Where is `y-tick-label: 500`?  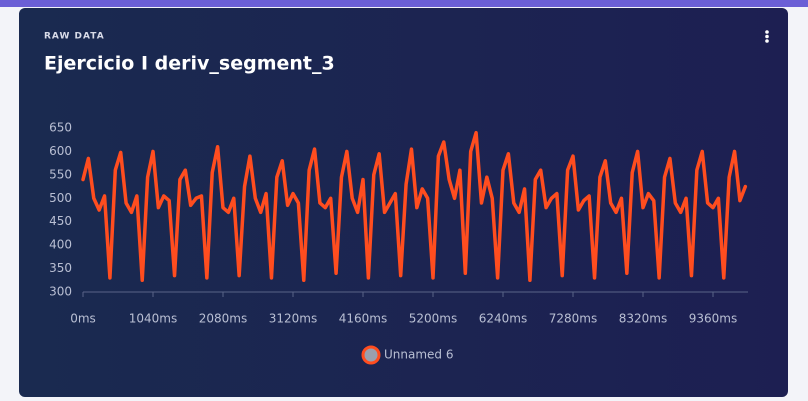 y-tick-label: 500 is located at coordinates (60, 198).